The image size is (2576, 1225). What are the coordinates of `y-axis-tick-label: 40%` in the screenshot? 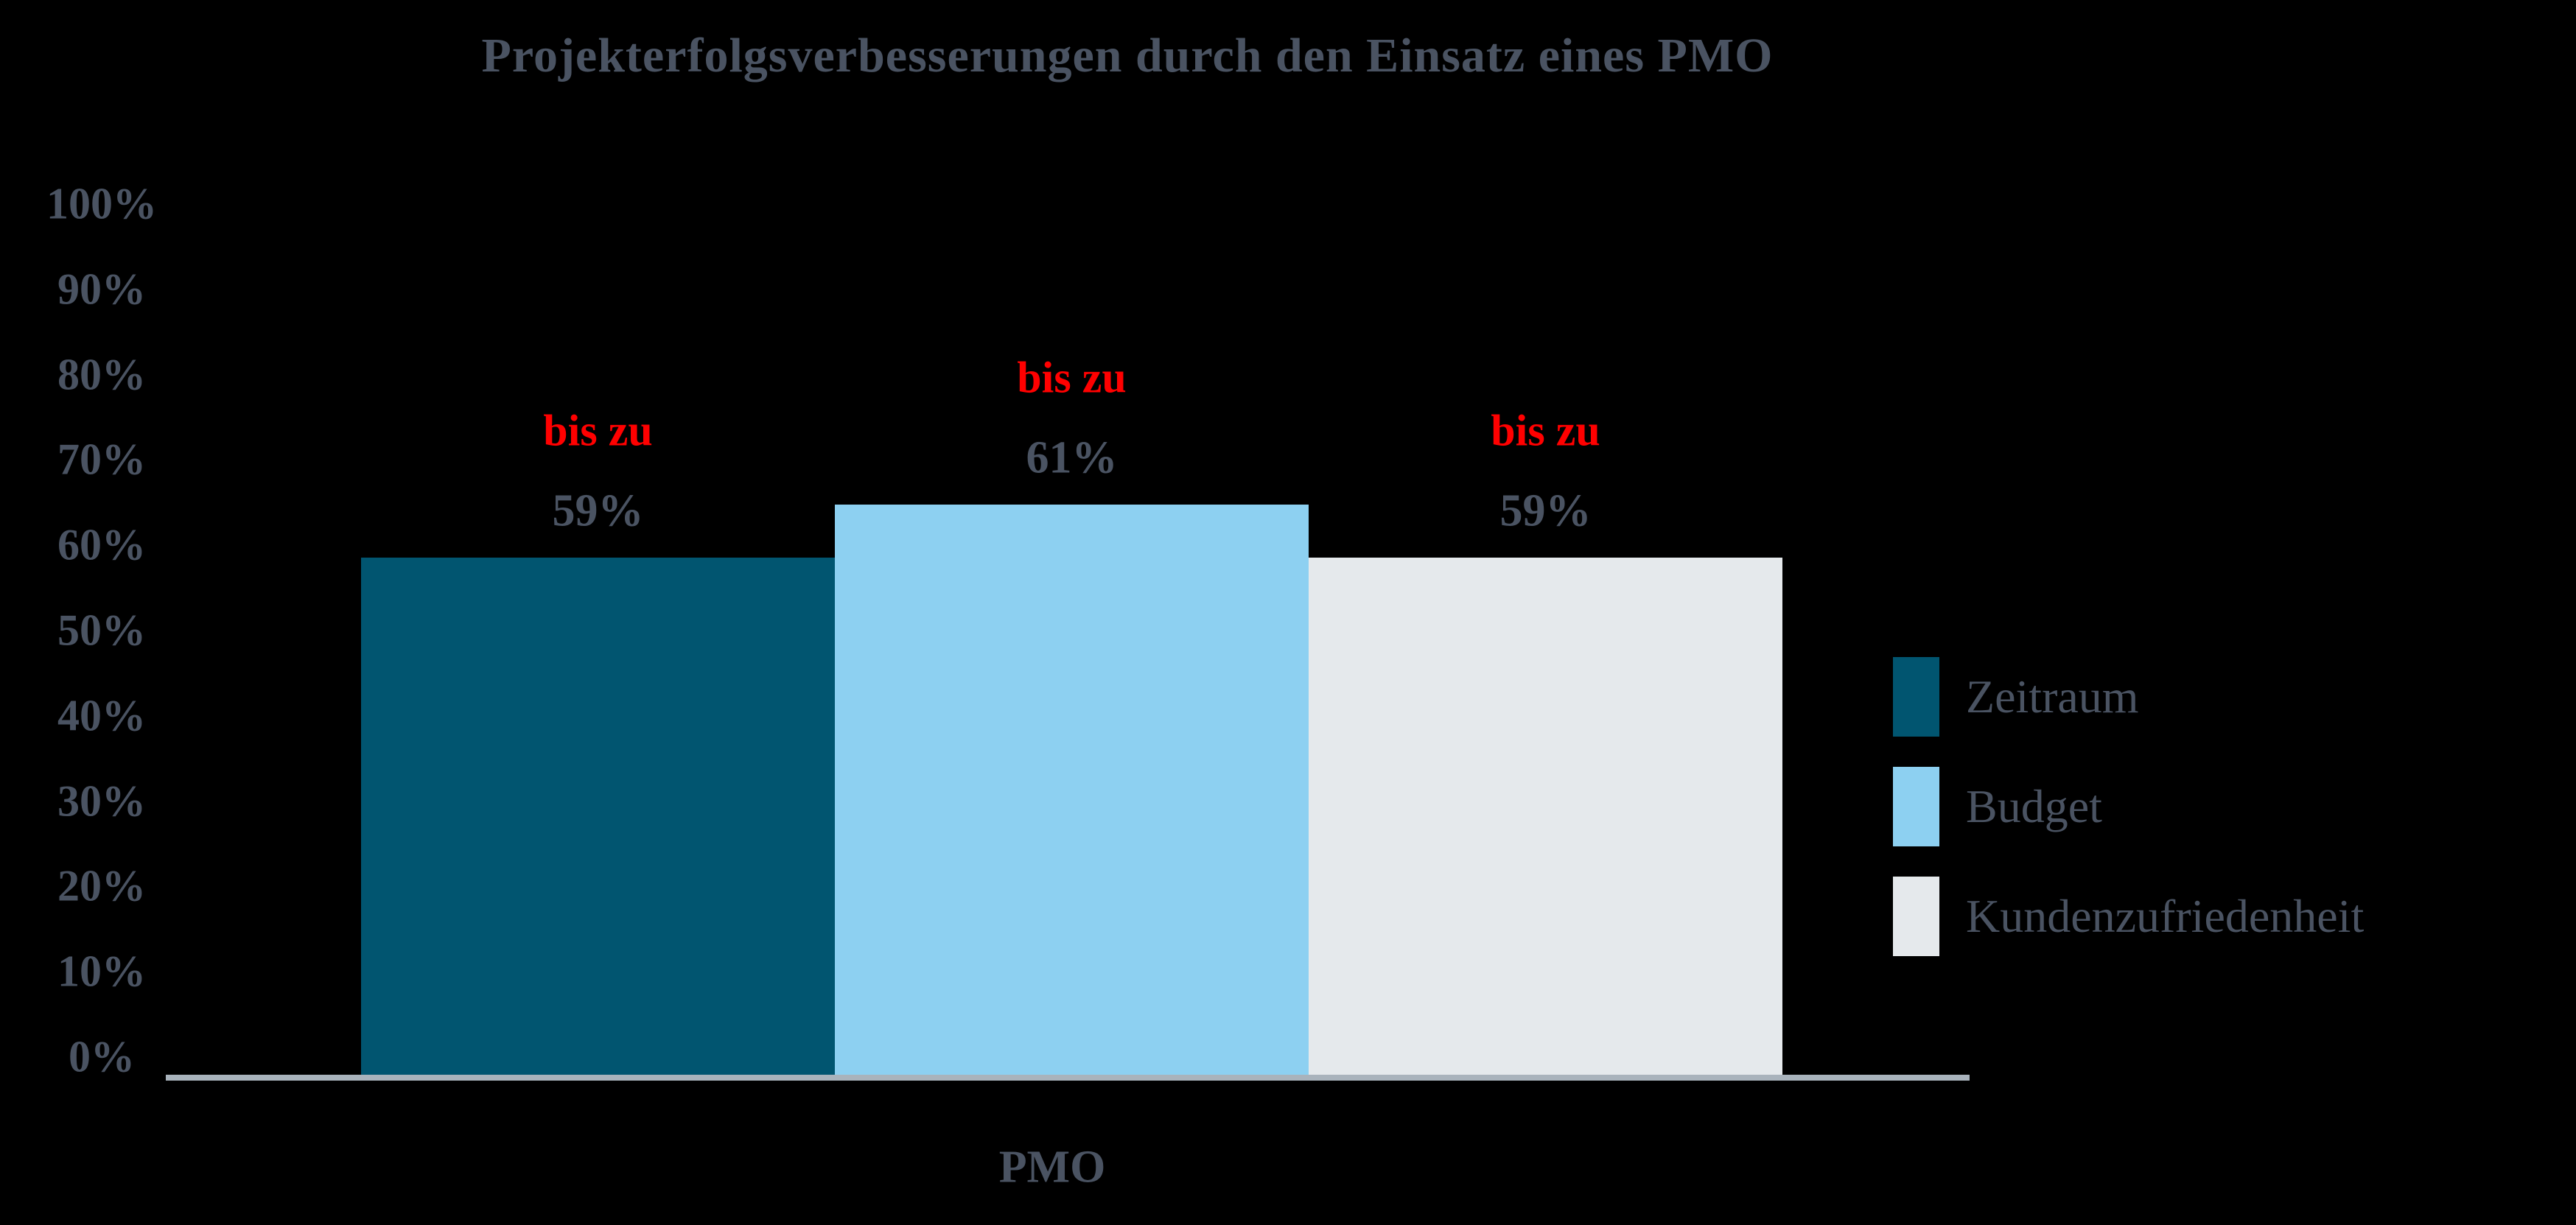 It's located at (101, 716).